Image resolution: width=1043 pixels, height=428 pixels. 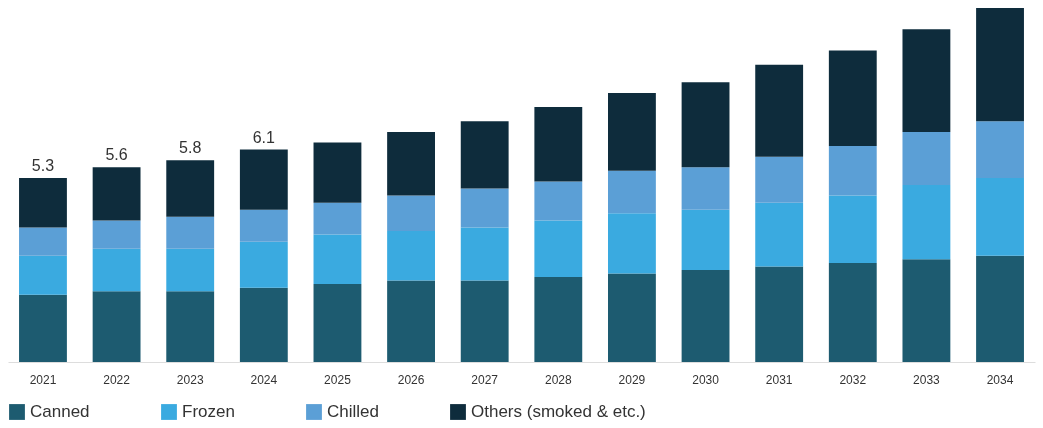 What do you see at coordinates (927, 379) in the screenshot?
I see `x-tick-label: 2033` at bounding box center [927, 379].